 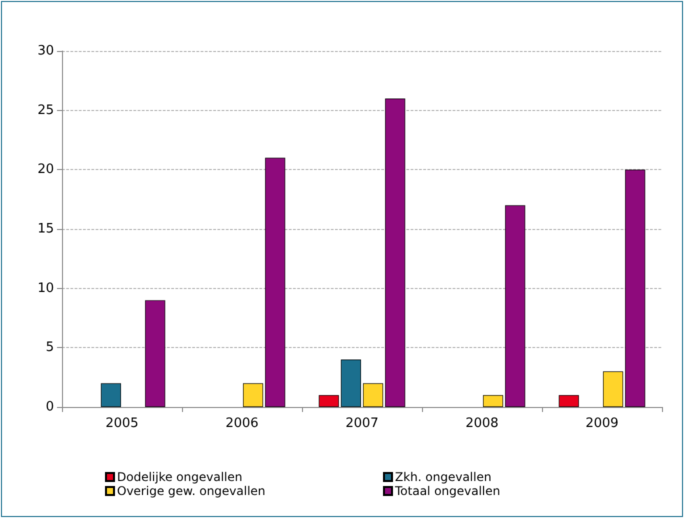 What do you see at coordinates (191, 491) in the screenshot?
I see `legend-label: Overige gew. ongevallen` at bounding box center [191, 491].